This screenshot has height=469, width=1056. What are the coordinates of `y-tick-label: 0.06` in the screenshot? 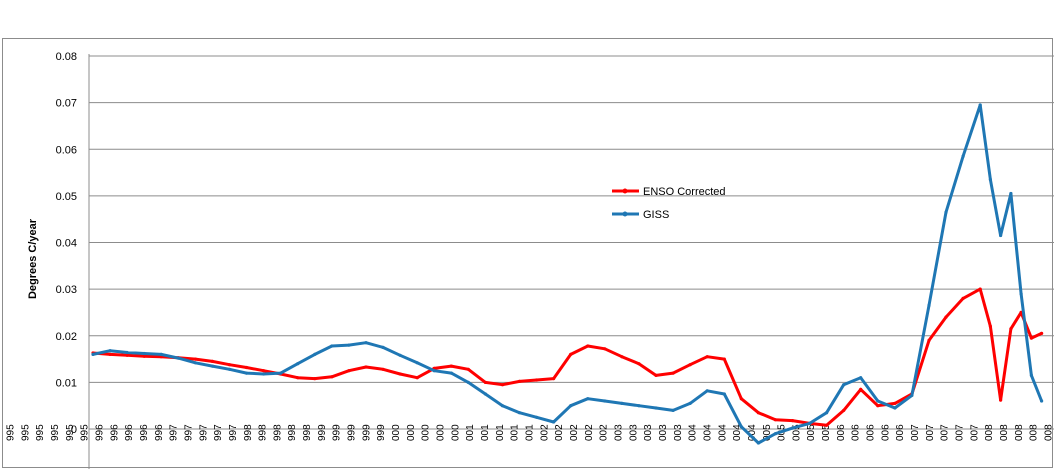 It's located at (66, 150).